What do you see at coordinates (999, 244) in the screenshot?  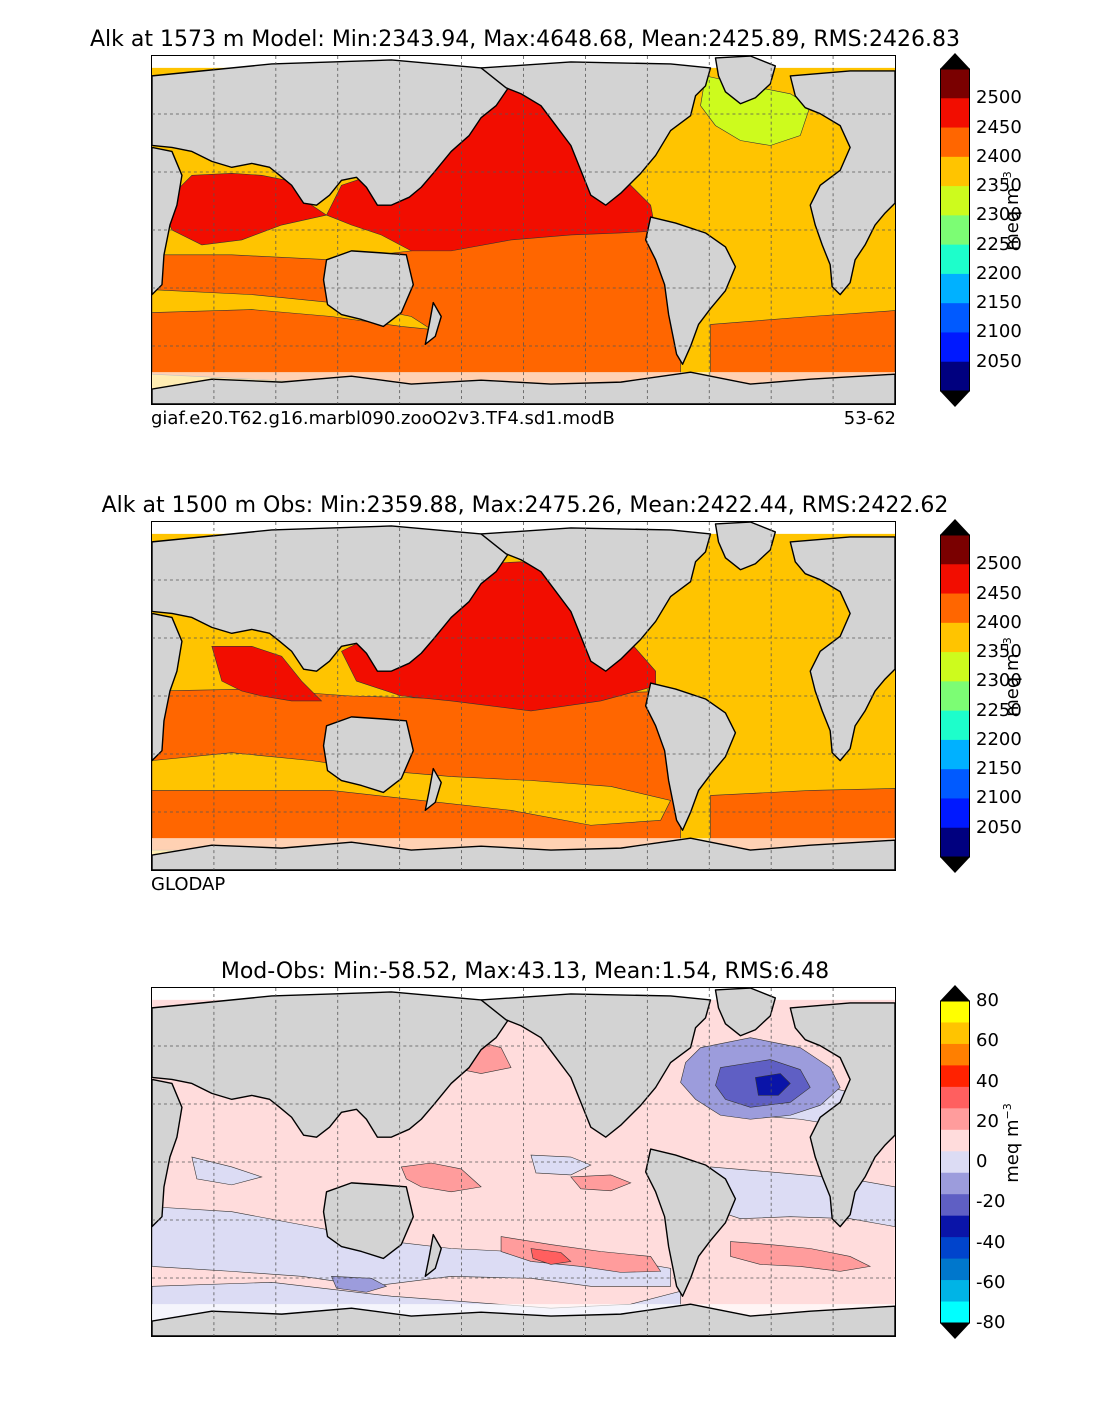 I see `colorbar-tick-label: 2250` at bounding box center [999, 244].